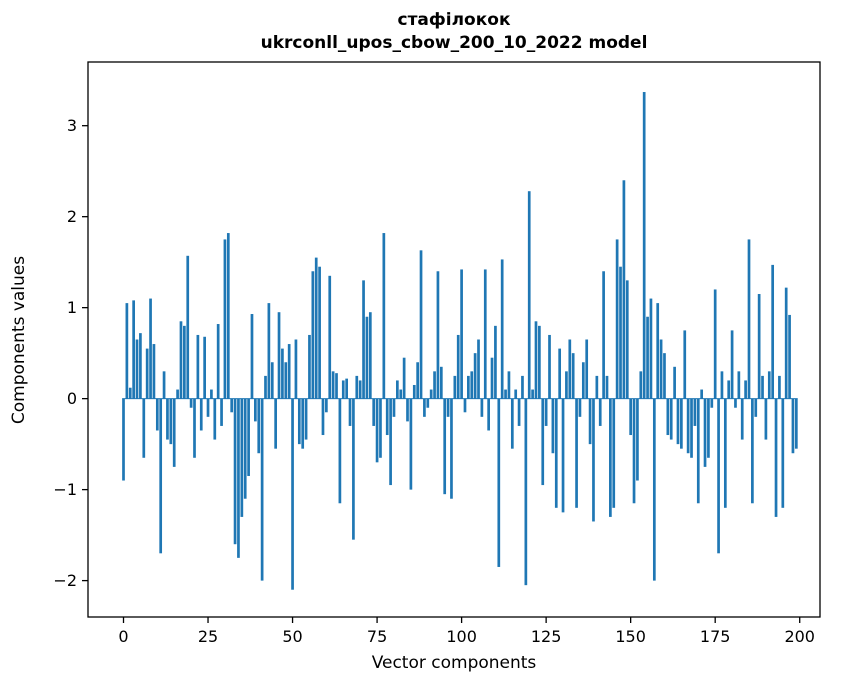 Image resolution: width=847 pixels, height=696 pixels. I want to click on tick-label: 175, so click(715, 636).